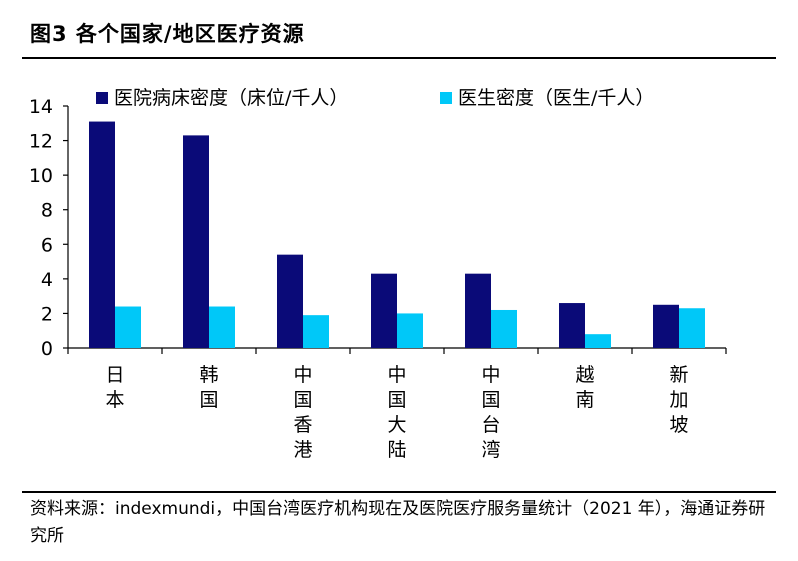 This screenshot has height=561, width=798. What do you see at coordinates (399, 58) in the screenshot?
I see `title-divider` at bounding box center [399, 58].